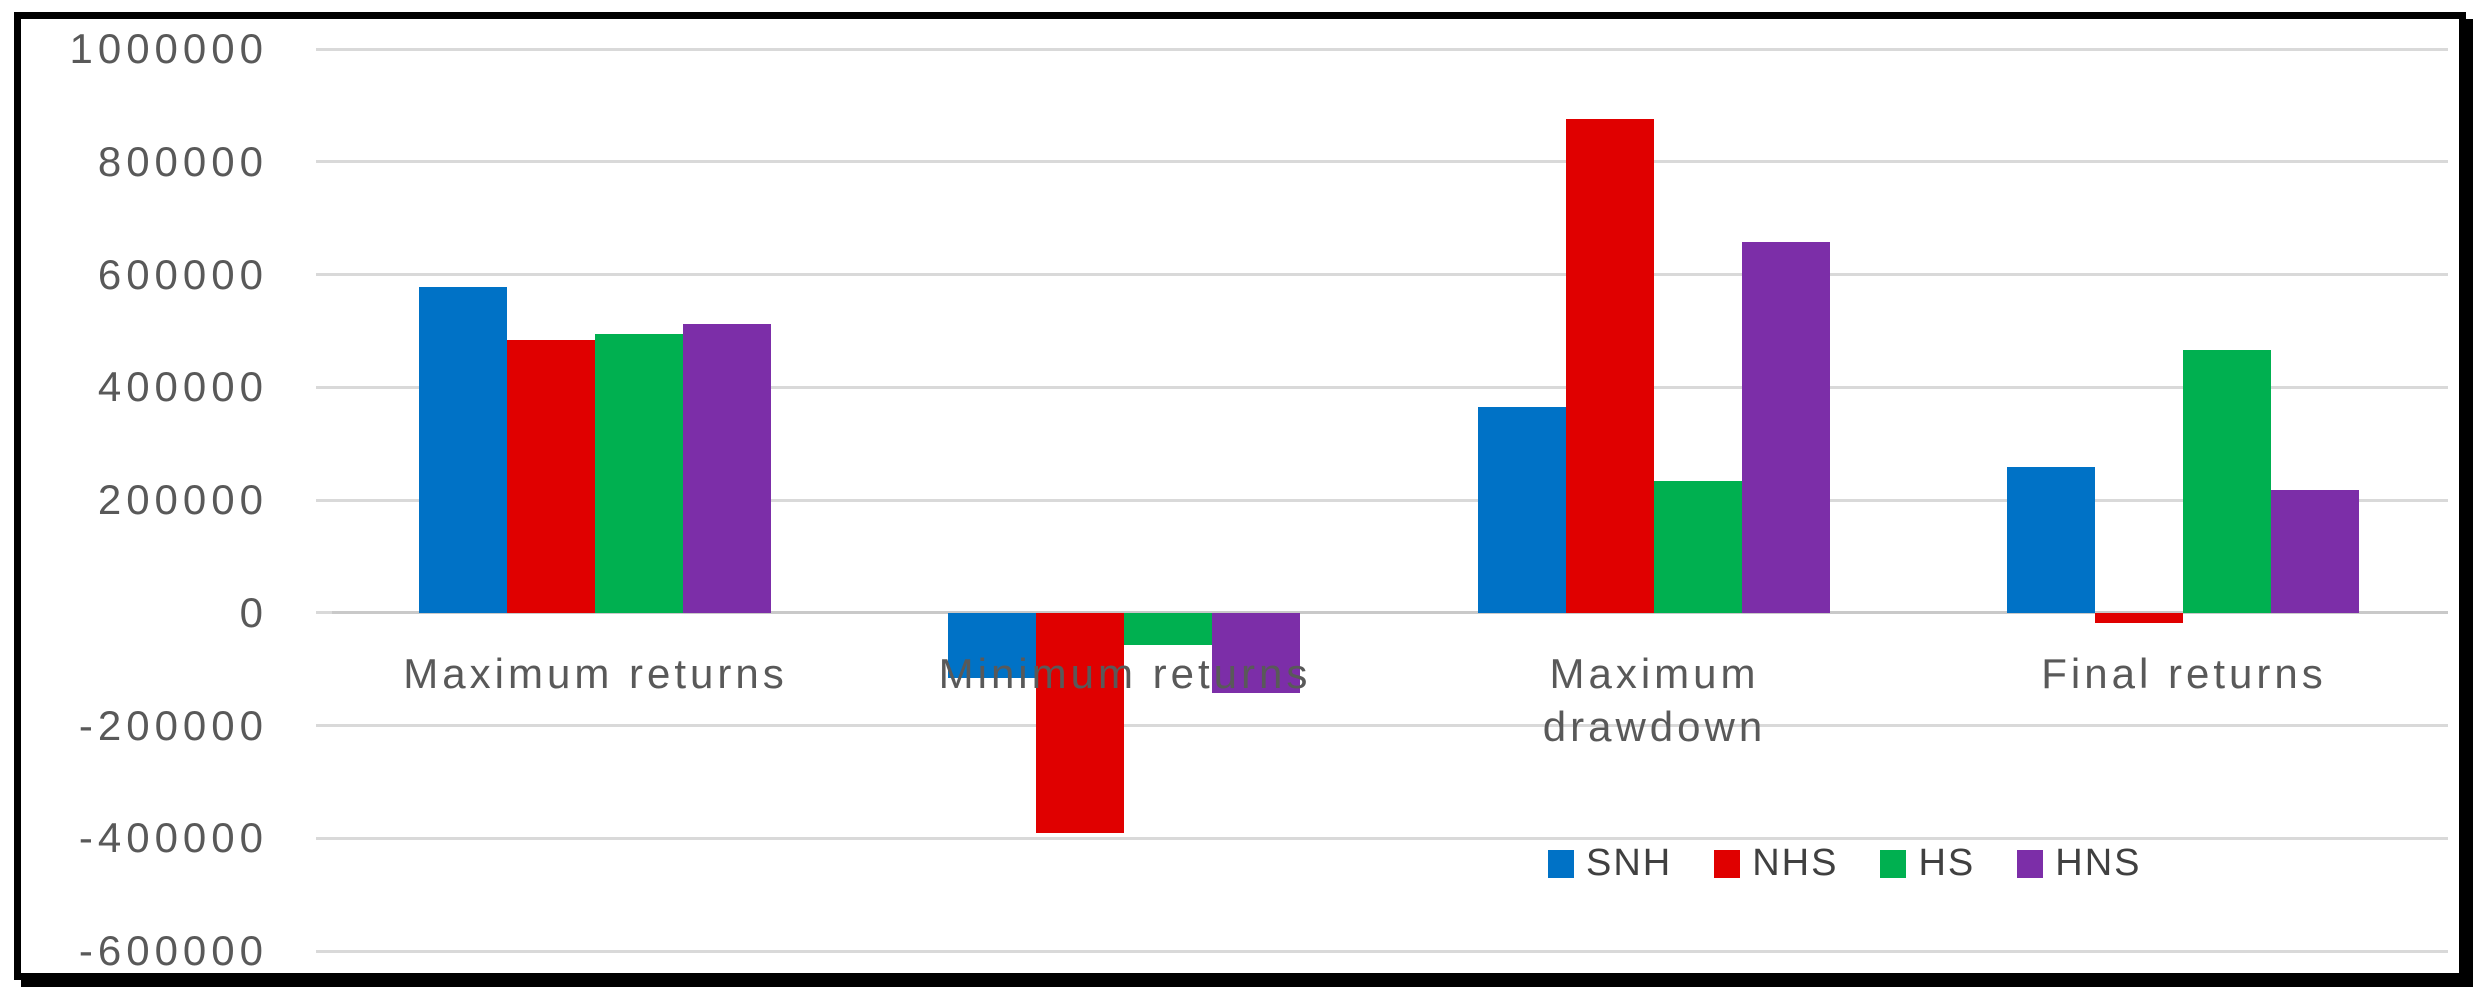 The height and width of the screenshot is (999, 2488). What do you see at coordinates (1629, 863) in the screenshot?
I see `legend-label: SNH` at bounding box center [1629, 863].